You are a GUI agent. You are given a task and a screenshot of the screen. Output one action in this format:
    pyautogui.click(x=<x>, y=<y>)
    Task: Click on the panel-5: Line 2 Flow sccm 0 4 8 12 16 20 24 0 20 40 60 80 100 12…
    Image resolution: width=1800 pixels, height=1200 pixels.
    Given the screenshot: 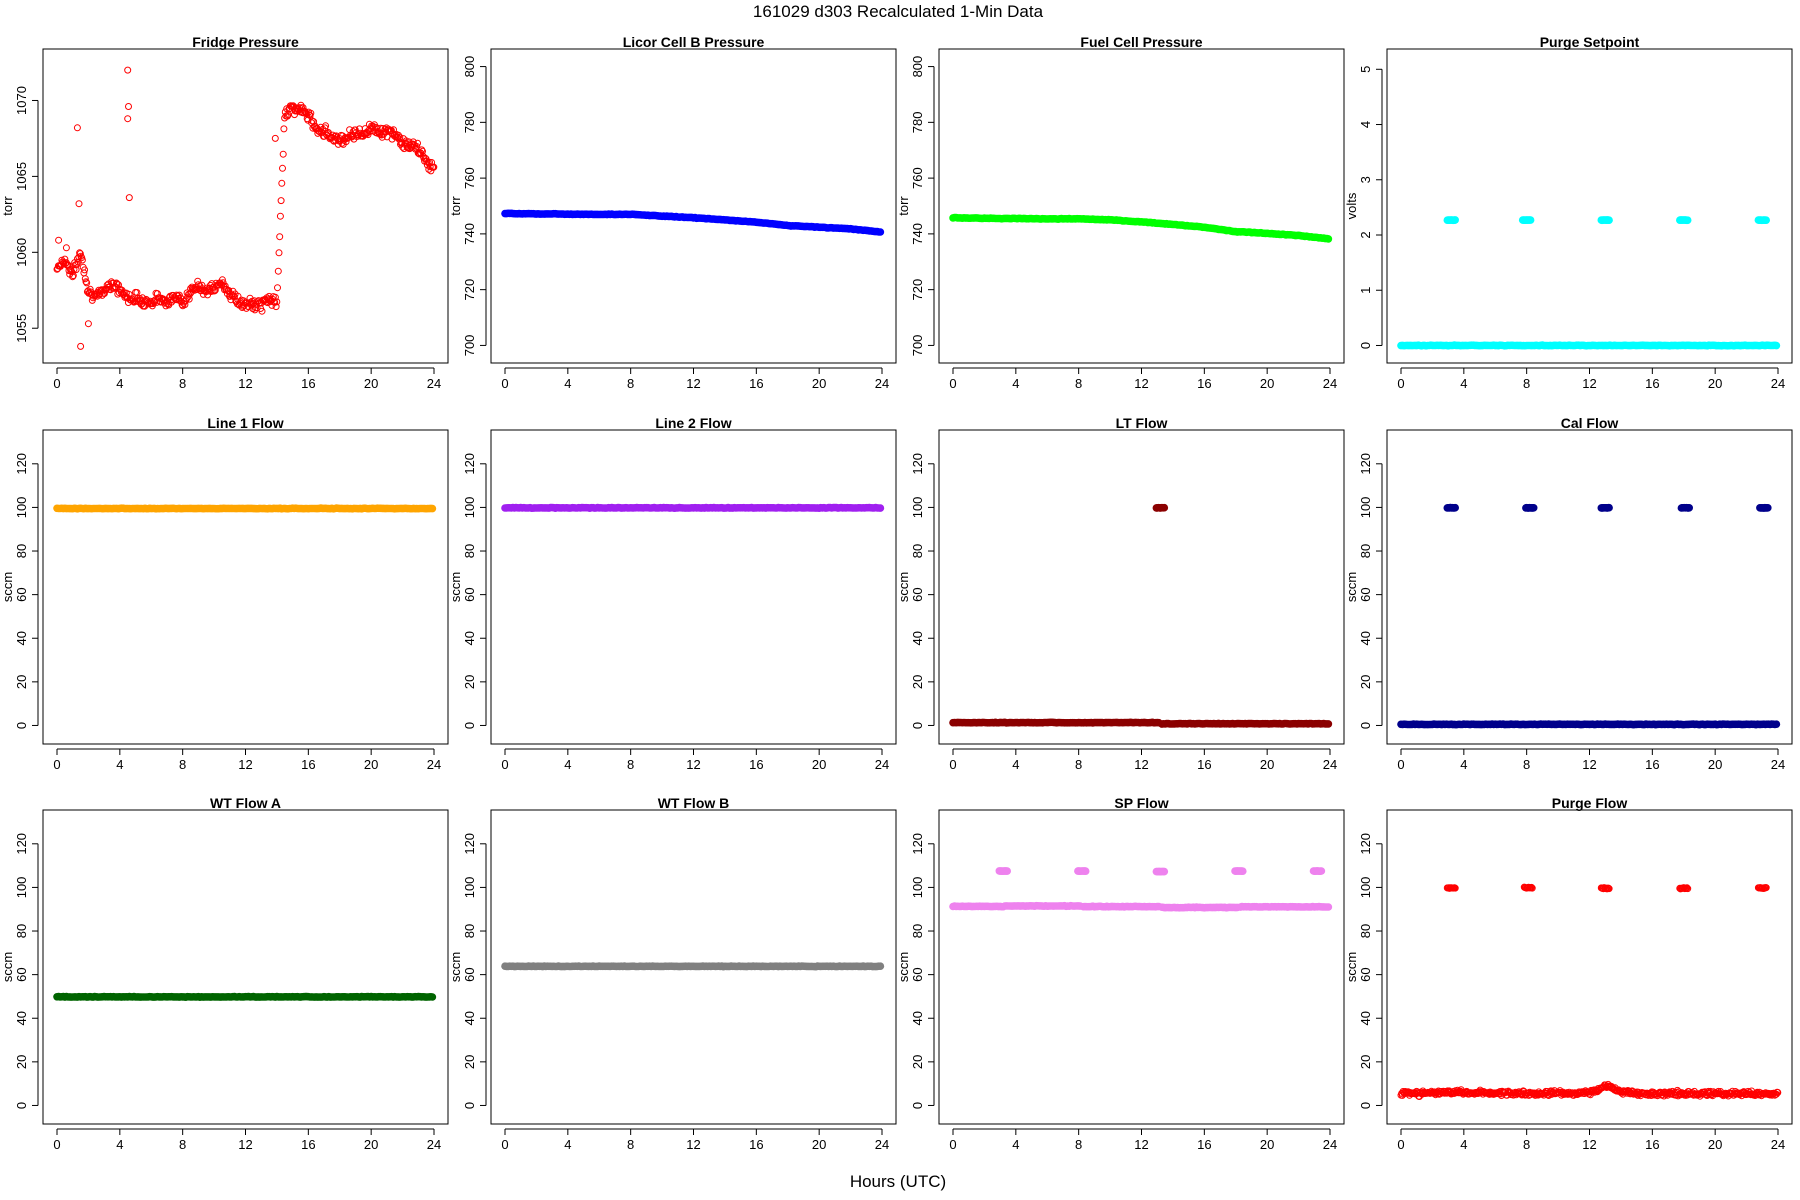 What is the action you would take?
    pyautogui.click(x=672, y=593)
    